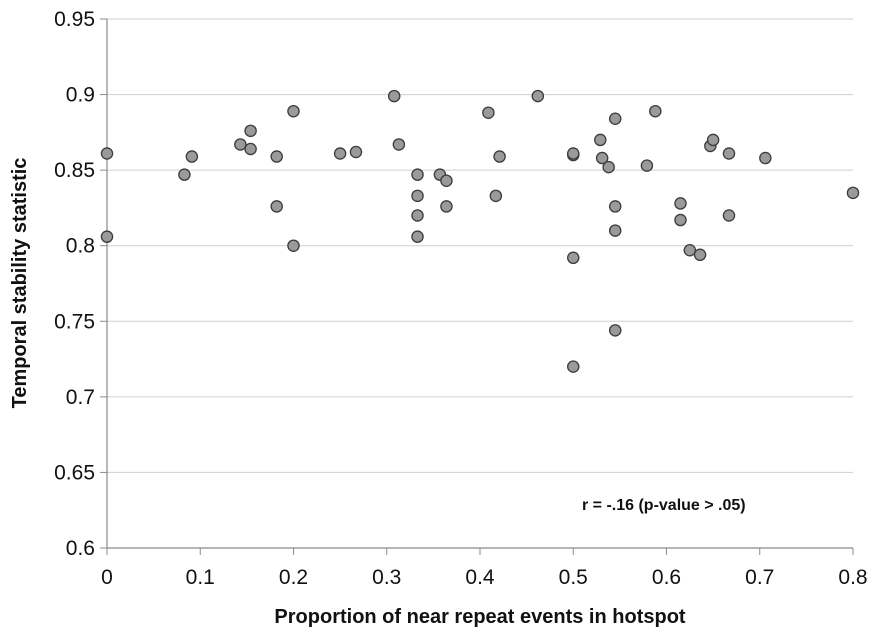 The image size is (872, 629). What do you see at coordinates (74, 19) in the screenshot?
I see `y-tick-label: 0.95` at bounding box center [74, 19].